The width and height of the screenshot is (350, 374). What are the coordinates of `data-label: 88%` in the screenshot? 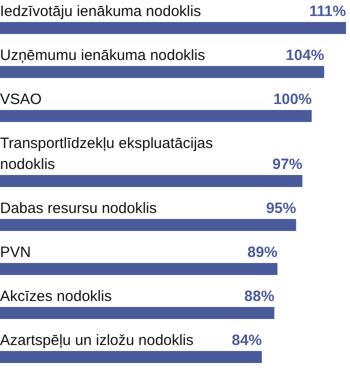 It's located at (259, 296).